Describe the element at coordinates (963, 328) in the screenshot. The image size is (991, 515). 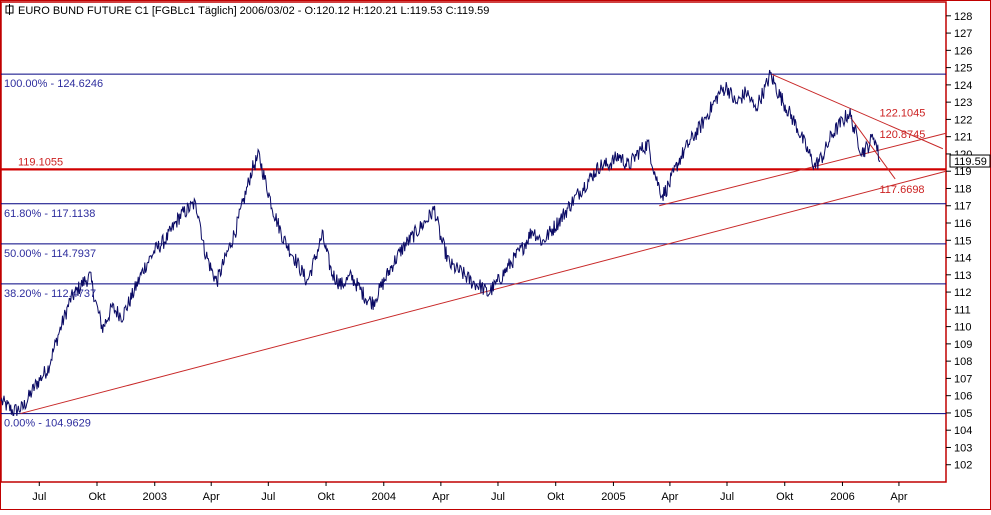
I see `y-tick-label: 110` at that location.